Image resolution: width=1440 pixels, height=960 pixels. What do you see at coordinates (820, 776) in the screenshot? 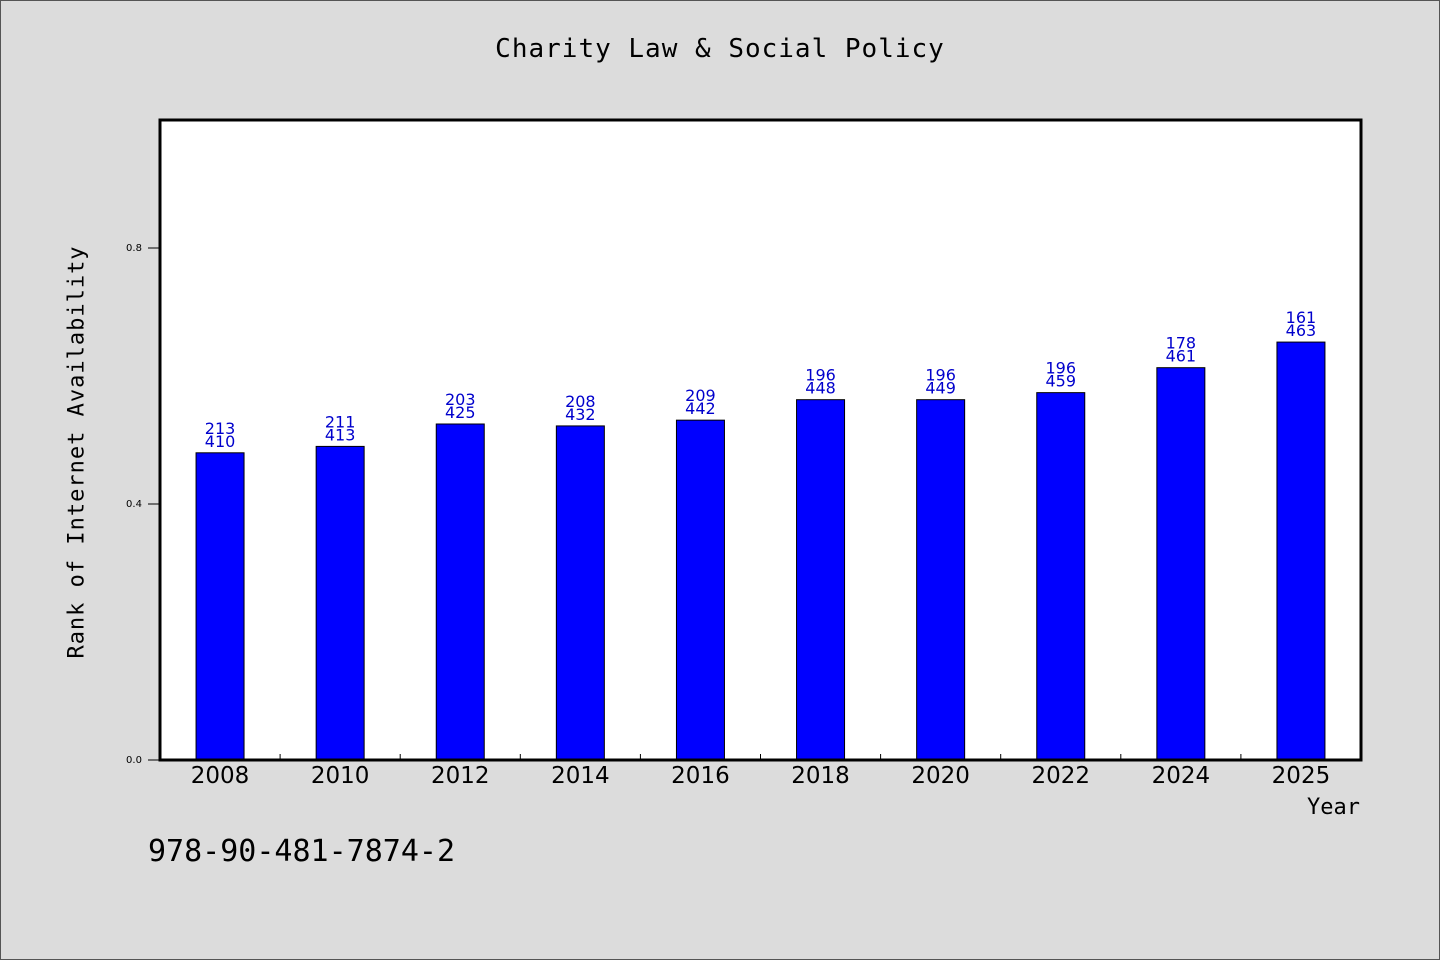
I see `x-tick-label: 2018` at bounding box center [820, 776].